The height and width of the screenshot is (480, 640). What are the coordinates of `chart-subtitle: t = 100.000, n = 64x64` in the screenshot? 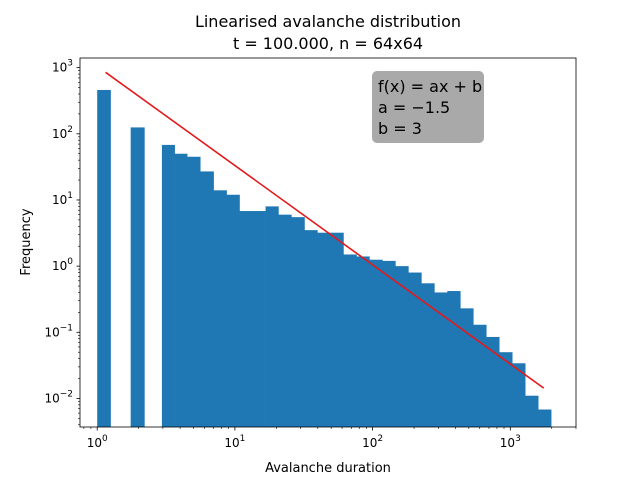 It's located at (328, 43).